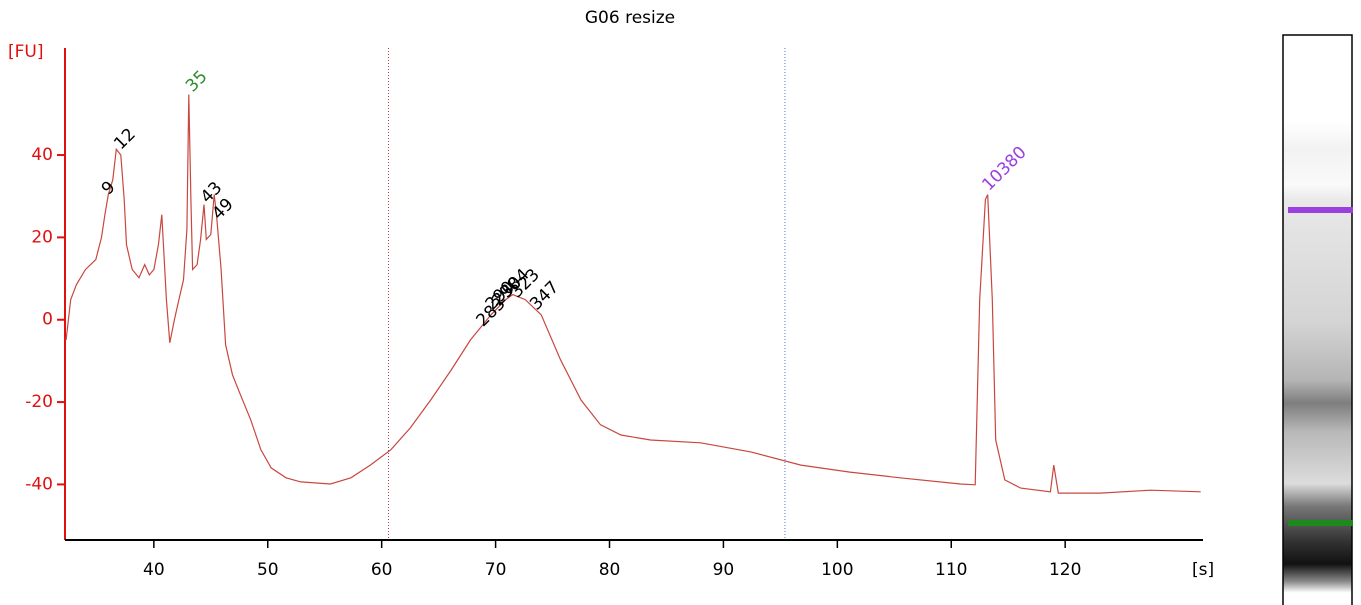  Describe the element at coordinates (1320, 523) in the screenshot. I see `lower-marker-band` at that location.